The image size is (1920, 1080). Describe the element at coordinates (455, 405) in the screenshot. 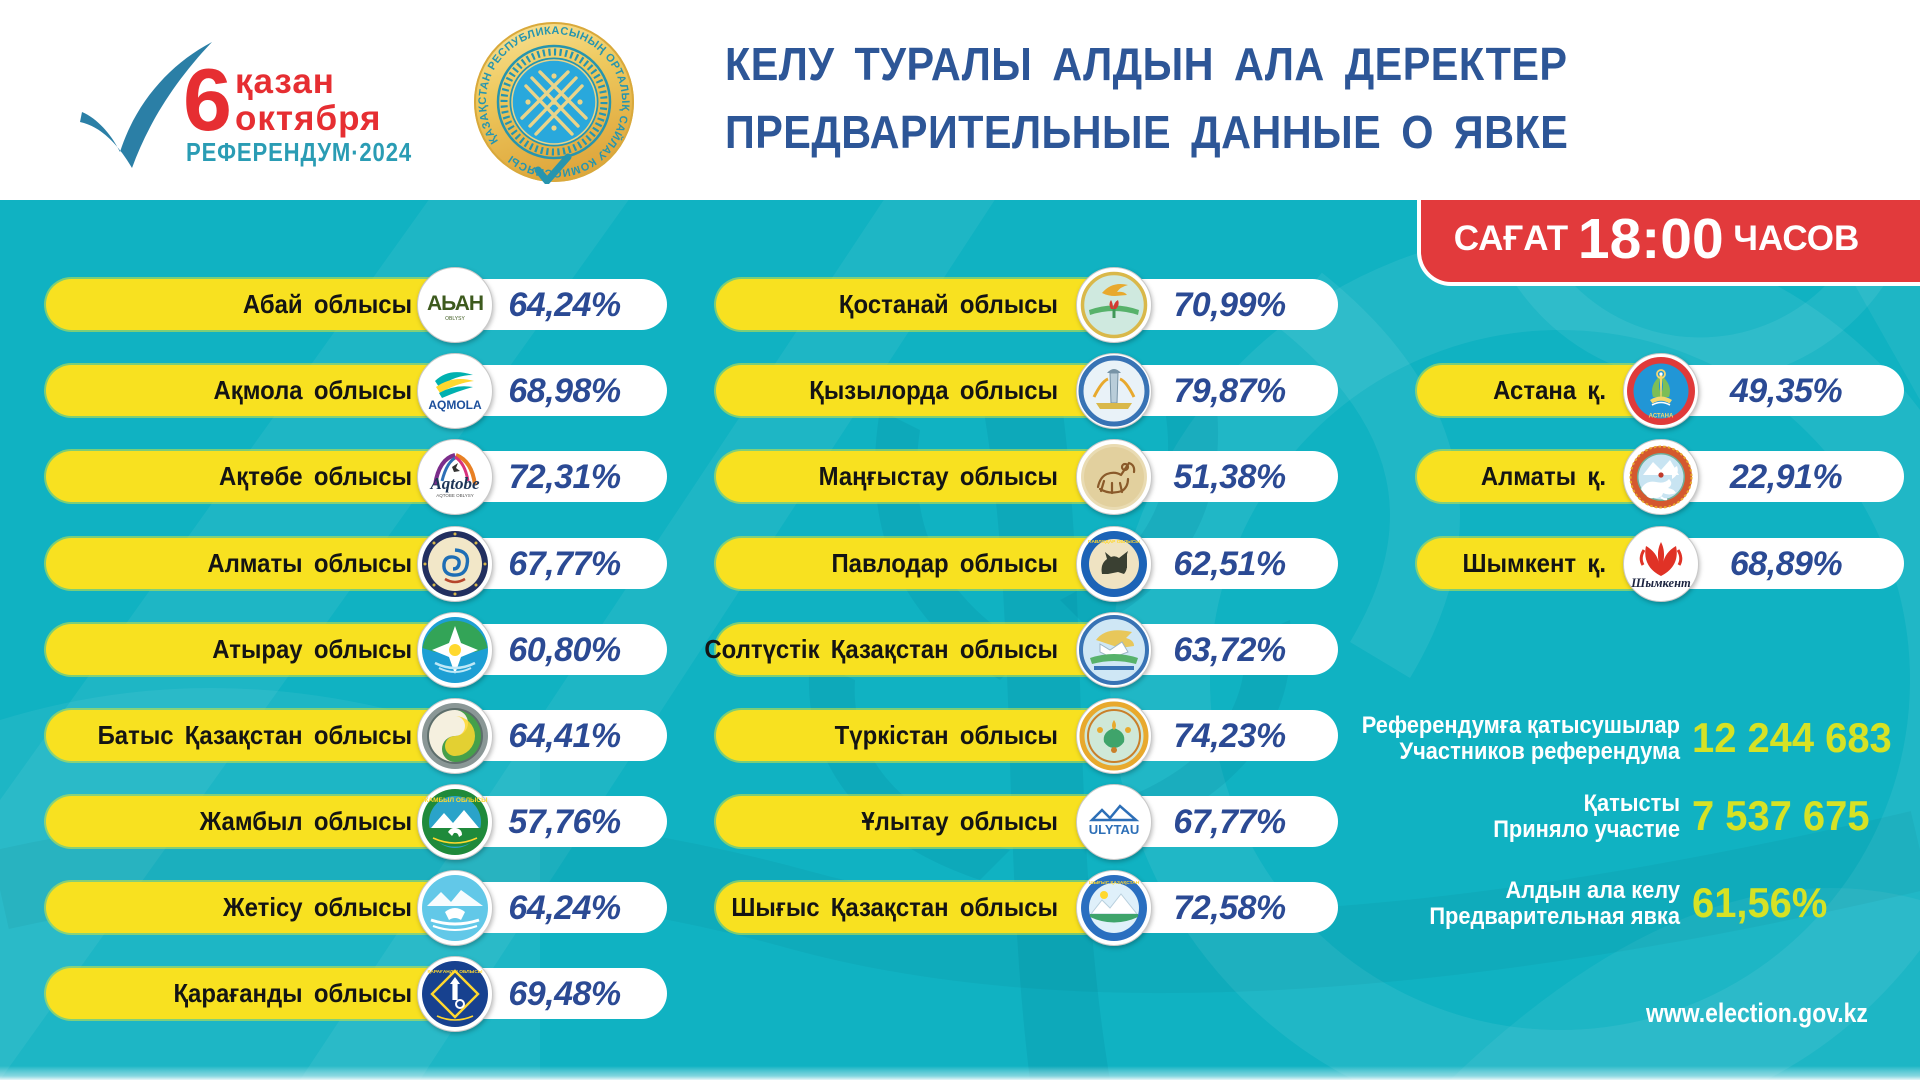

I see `svg-text: AQMOLA` at that location.